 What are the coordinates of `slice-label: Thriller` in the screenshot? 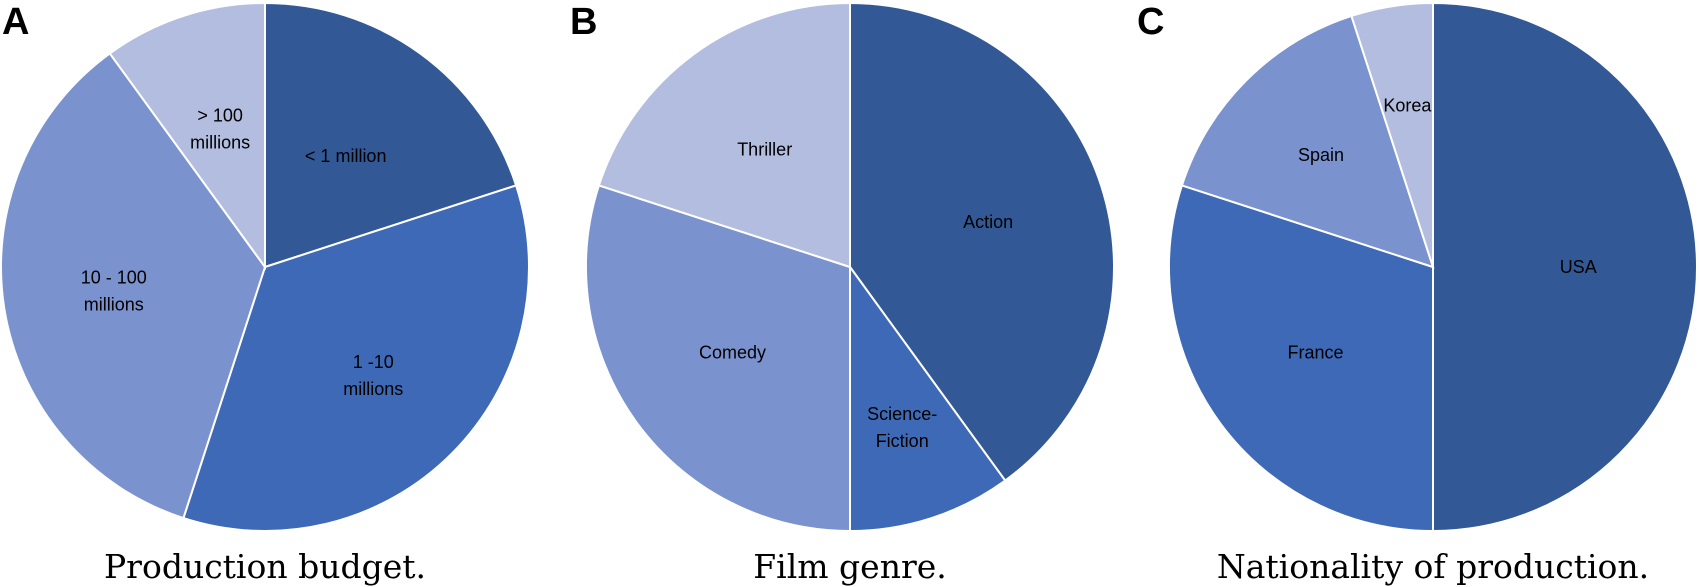 It's located at (764, 150).